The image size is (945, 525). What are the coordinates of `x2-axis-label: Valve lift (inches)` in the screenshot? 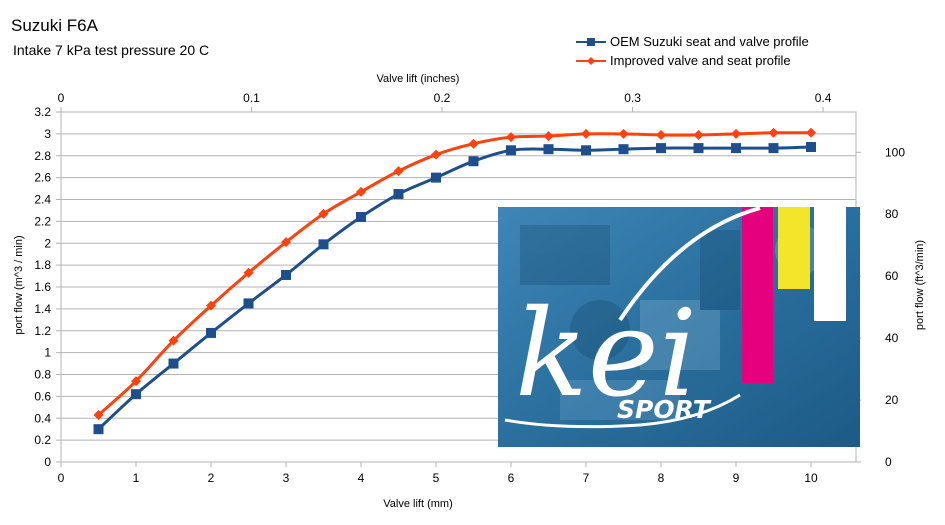 It's located at (418, 79).